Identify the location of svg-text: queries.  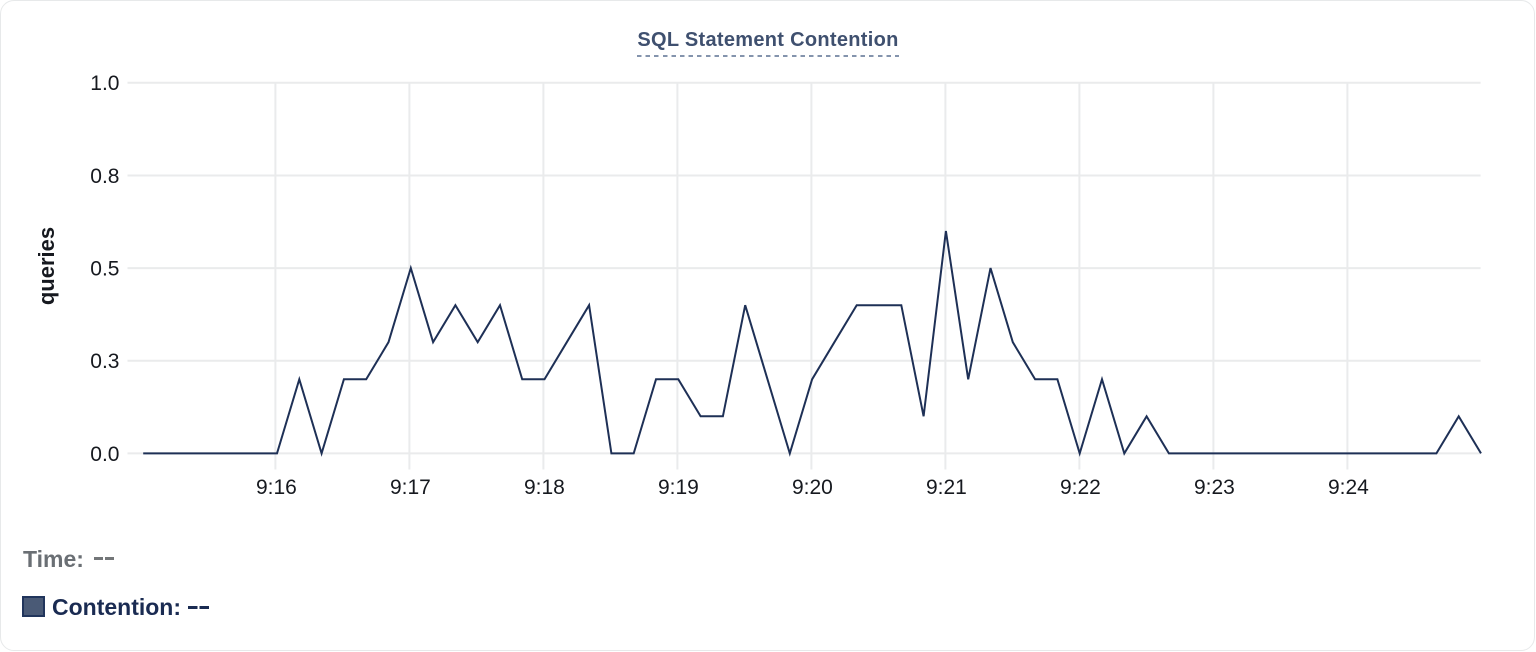
(46, 266).